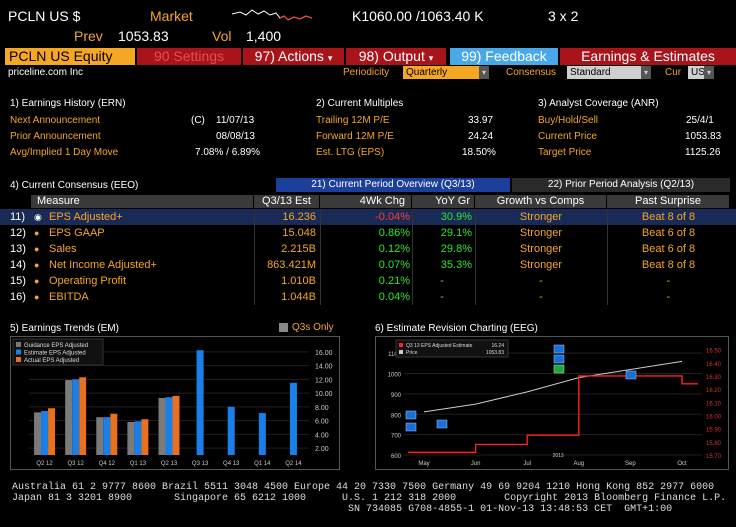 Image resolution: width=736 pixels, height=527 pixels. Describe the element at coordinates (527, 464) in the screenshot. I see `x-tick-label: Jul` at that location.